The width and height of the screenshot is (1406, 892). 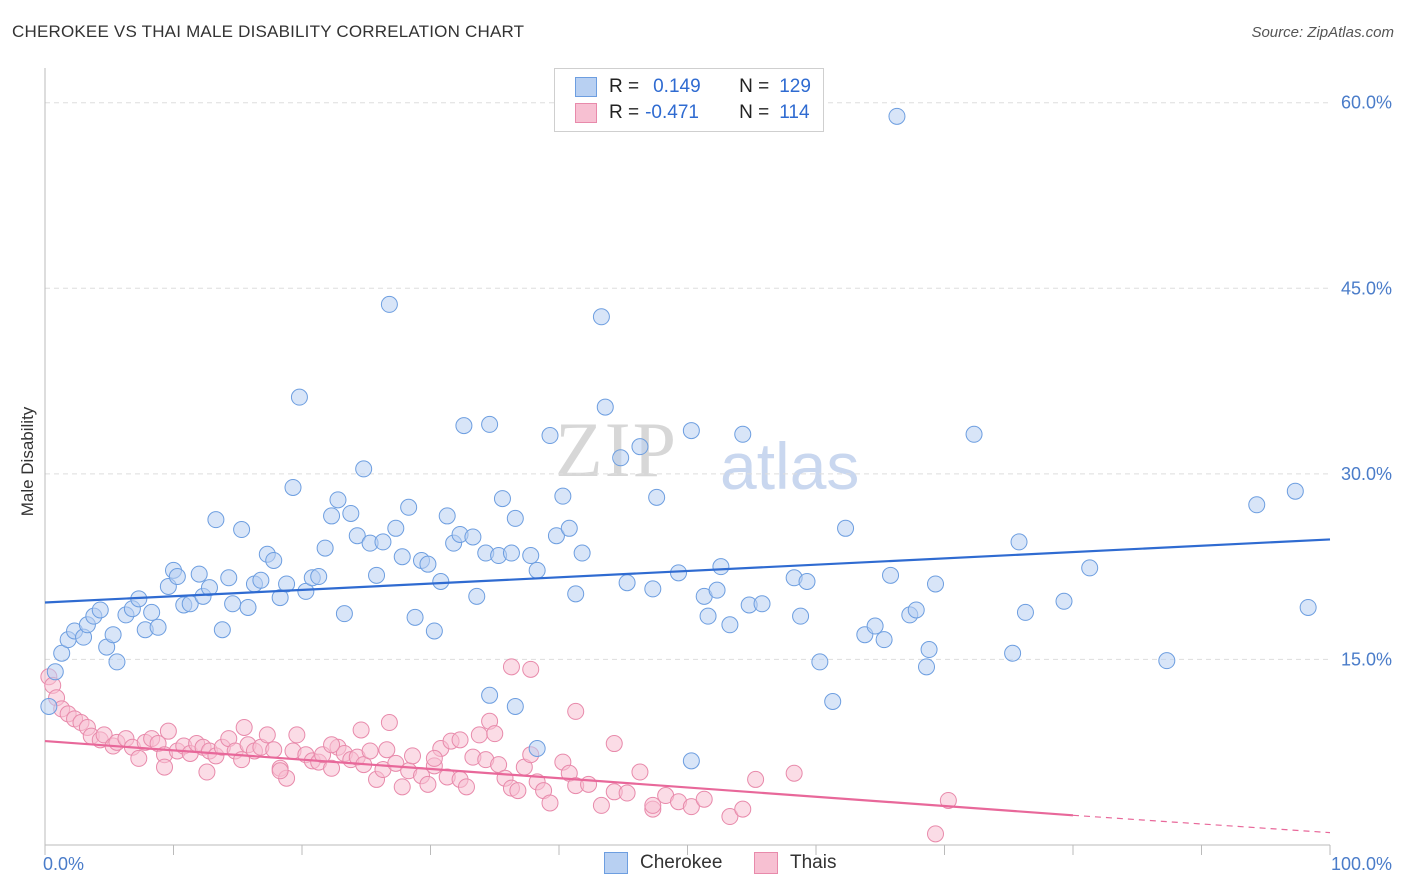 I want to click on watermark-zip: ZIP, so click(x=616, y=449).